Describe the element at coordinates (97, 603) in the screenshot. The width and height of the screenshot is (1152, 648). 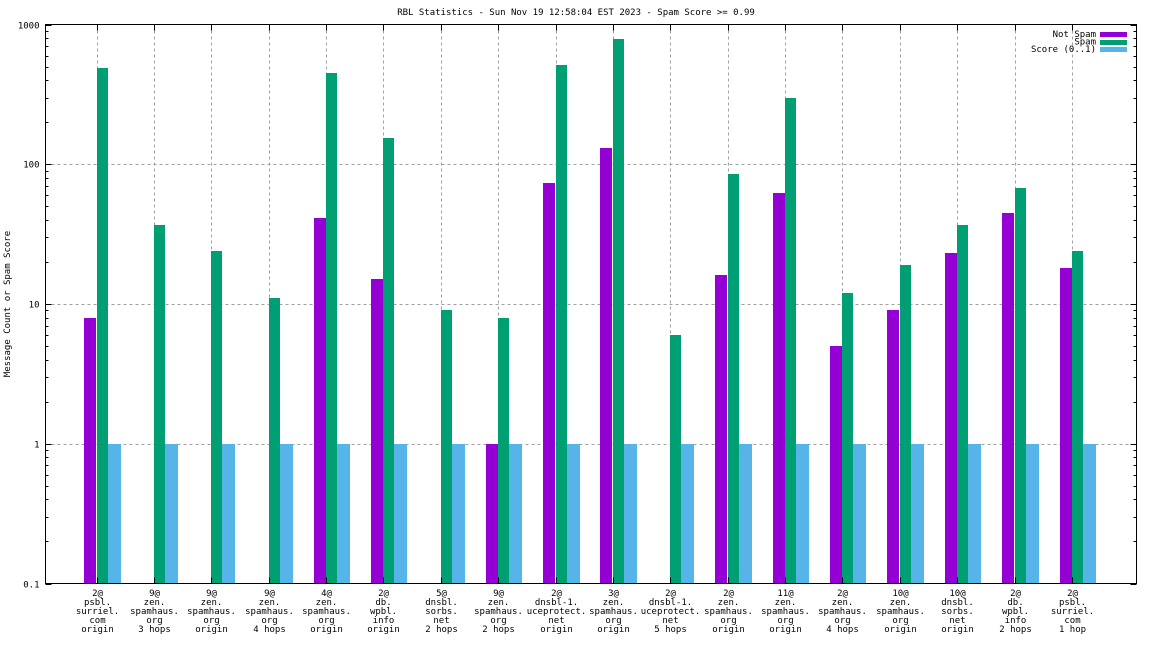
I see `x-tick-label-line: psbl.` at that location.